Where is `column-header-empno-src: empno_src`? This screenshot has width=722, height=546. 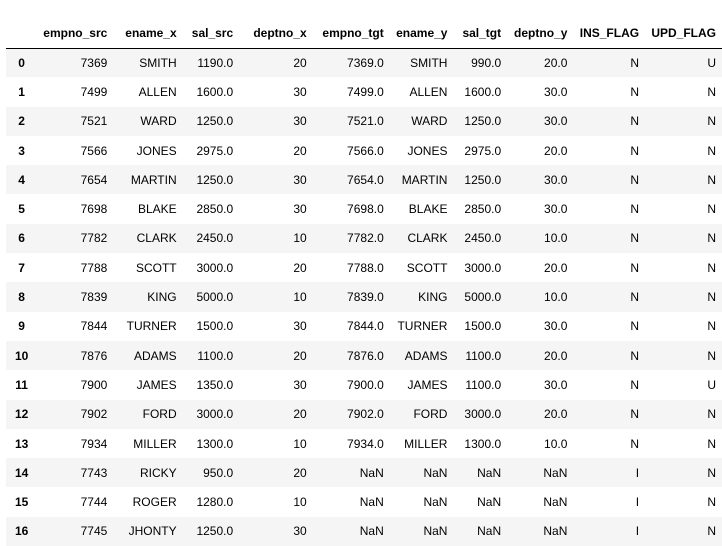 column-header-empno-src: empno_src is located at coordinates (75, 34).